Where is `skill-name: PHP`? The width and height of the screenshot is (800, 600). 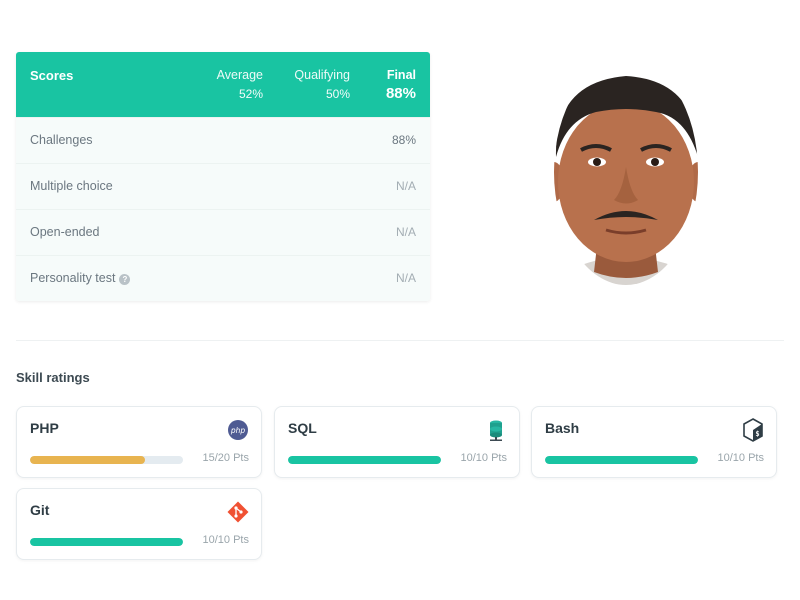 skill-name: PHP is located at coordinates (44, 428).